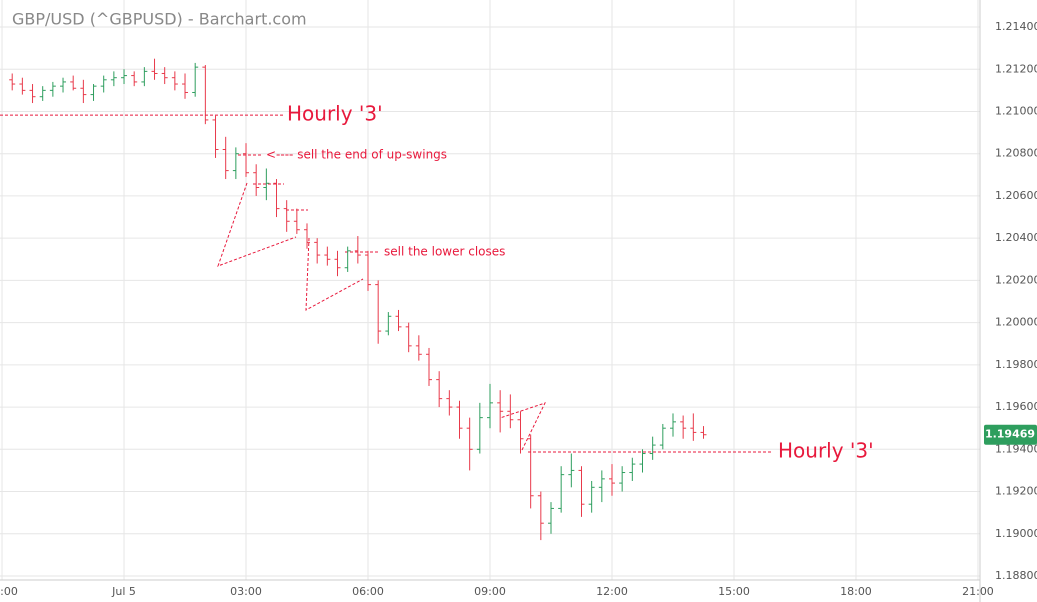 This screenshot has height=602, width=1037. Describe the element at coordinates (1016, 322) in the screenshot. I see `y-tick-label: 1.20000` at that location.